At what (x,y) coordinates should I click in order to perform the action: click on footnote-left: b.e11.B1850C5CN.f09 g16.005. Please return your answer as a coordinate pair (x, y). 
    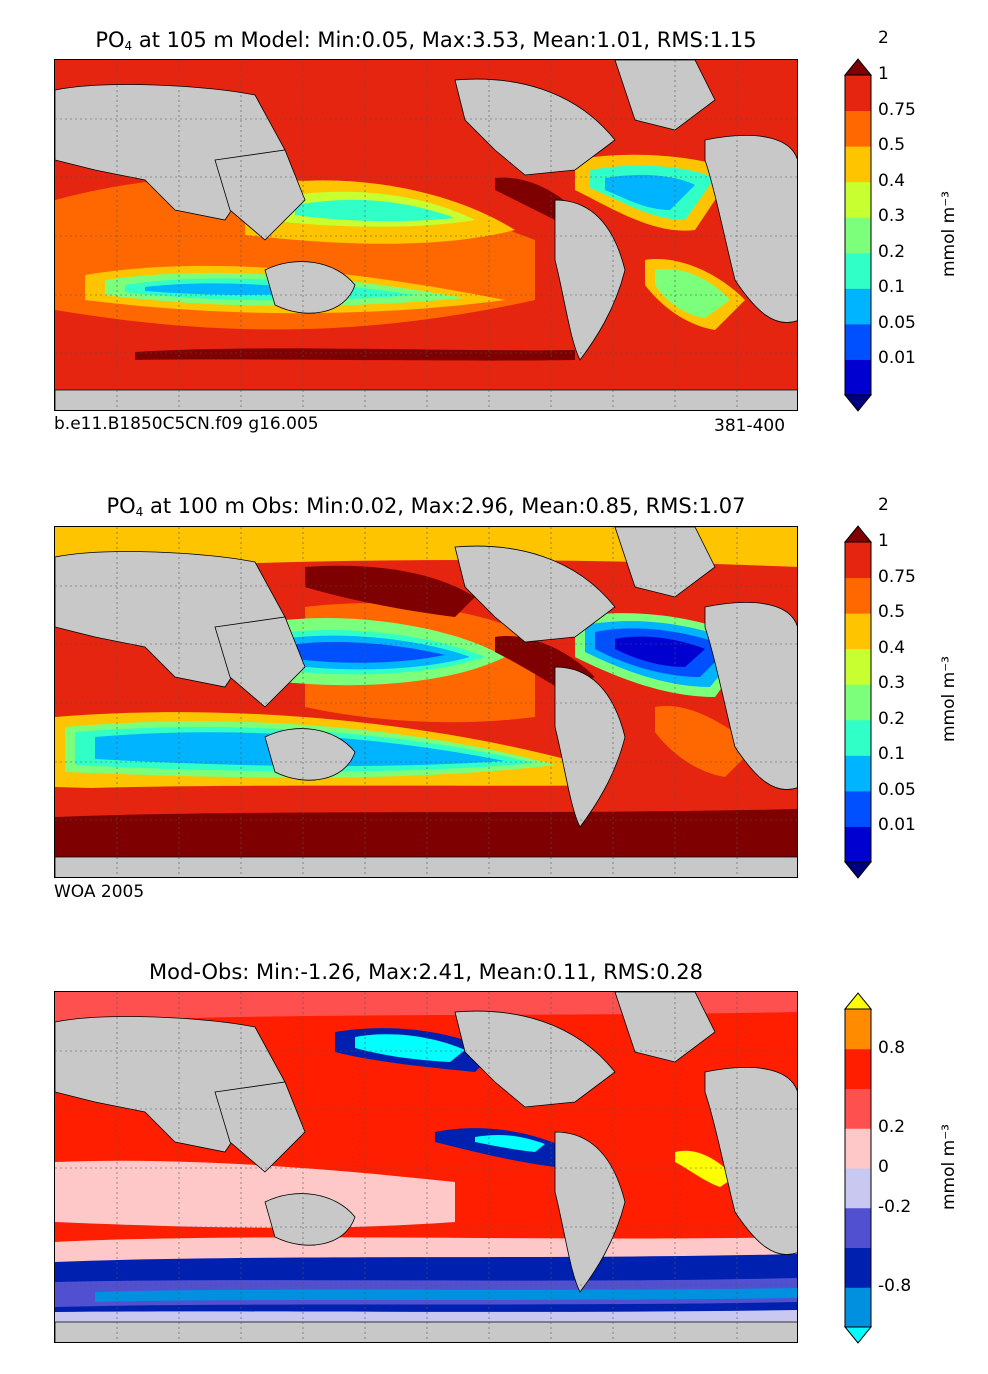
    Looking at the image, I should click on (186, 424).